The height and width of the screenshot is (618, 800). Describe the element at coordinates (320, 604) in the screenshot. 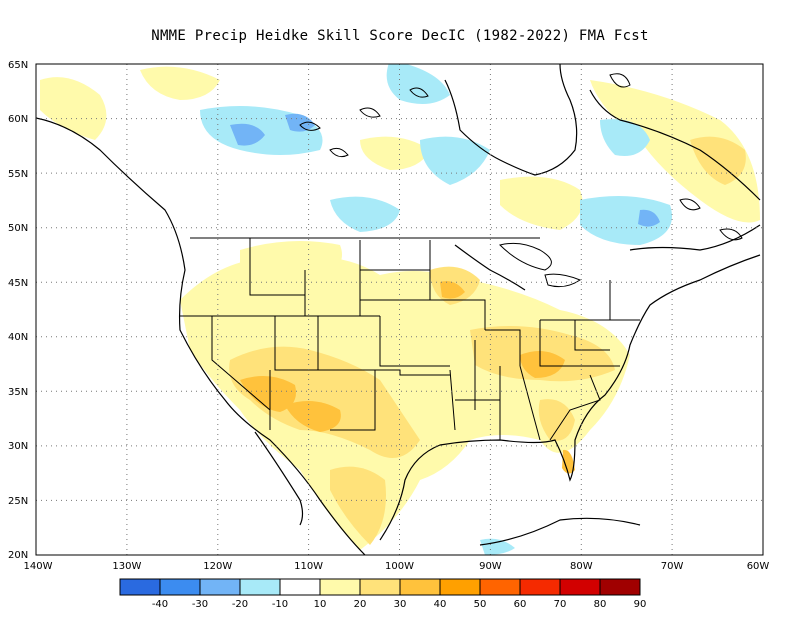

I see `colorbar-label: 10` at that location.